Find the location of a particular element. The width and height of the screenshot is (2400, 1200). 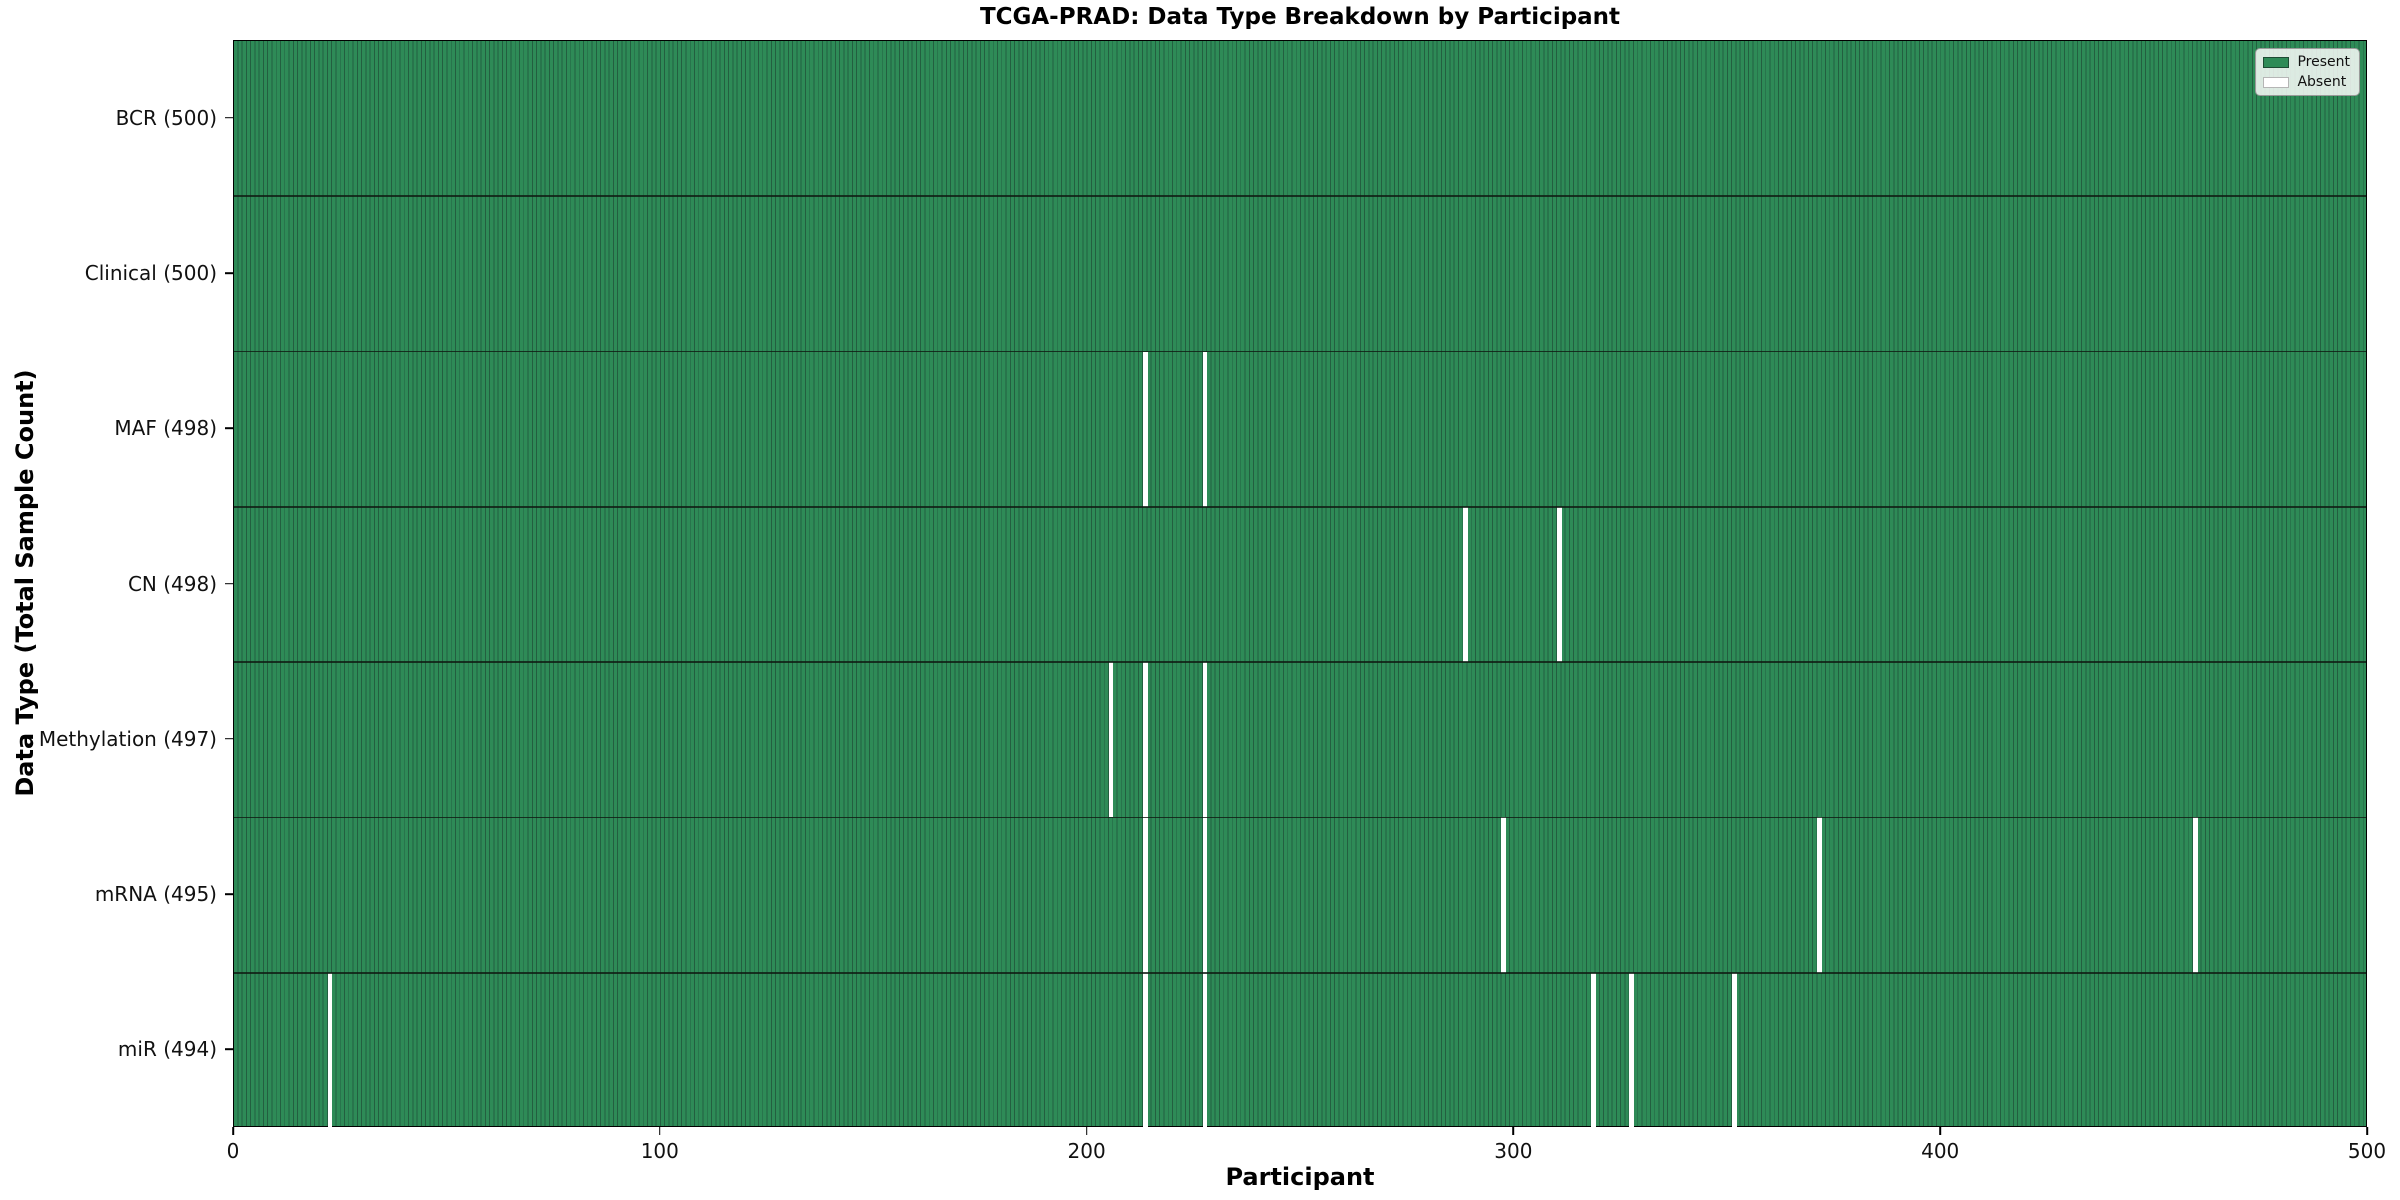

xtick-label-500: 500 is located at coordinates (2367, 1151).